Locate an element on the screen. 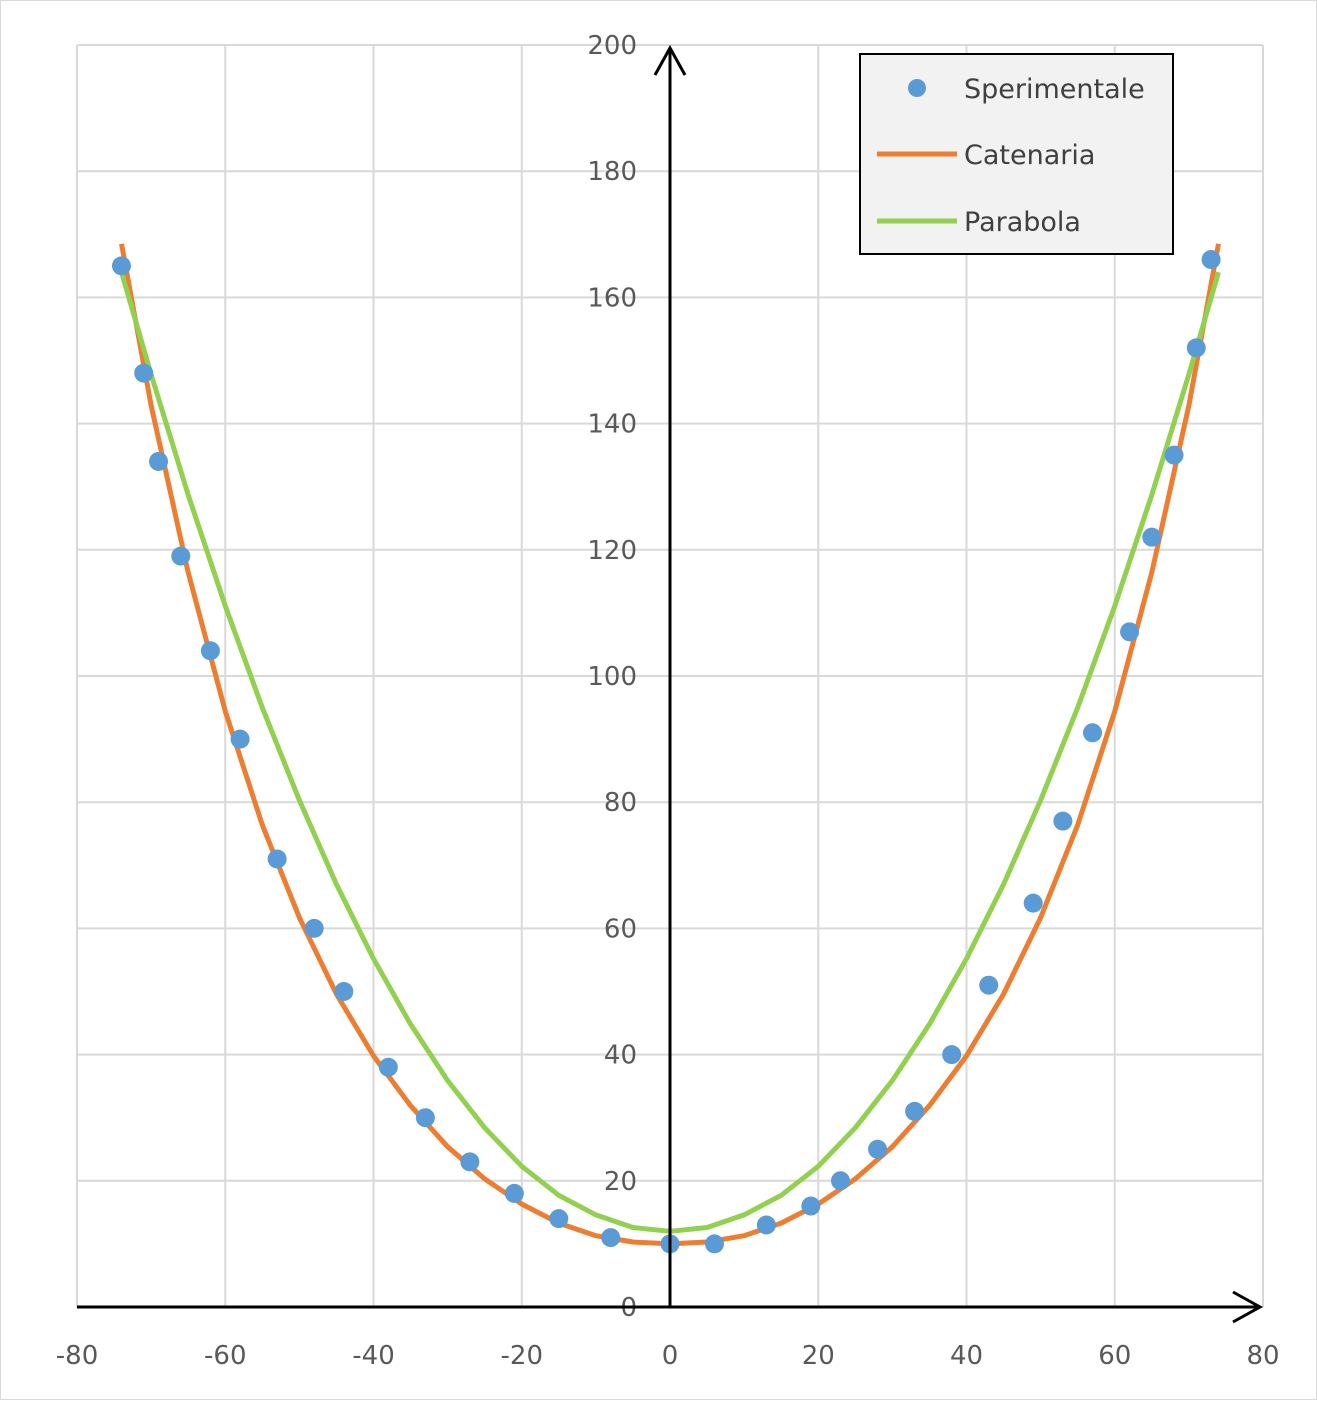 This screenshot has width=1317, height=1401. x-tick-label: 0 is located at coordinates (670, 1356).